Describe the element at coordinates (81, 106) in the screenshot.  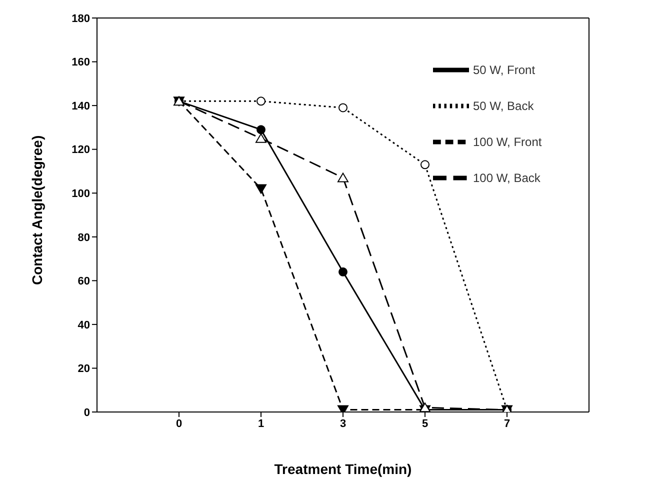
I see `y-tick-label: 140` at that location.